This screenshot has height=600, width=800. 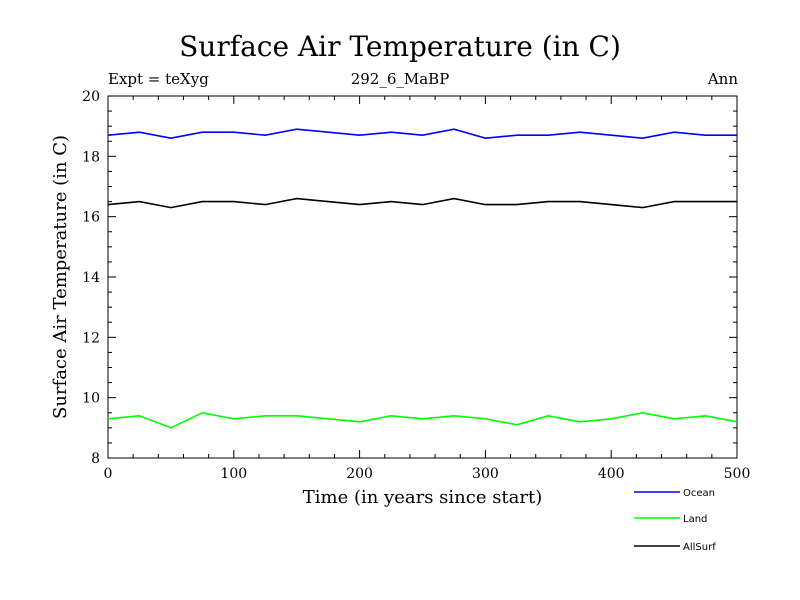 What do you see at coordinates (423, 497) in the screenshot?
I see `x-axis-label: Time (in years since start)` at bounding box center [423, 497].